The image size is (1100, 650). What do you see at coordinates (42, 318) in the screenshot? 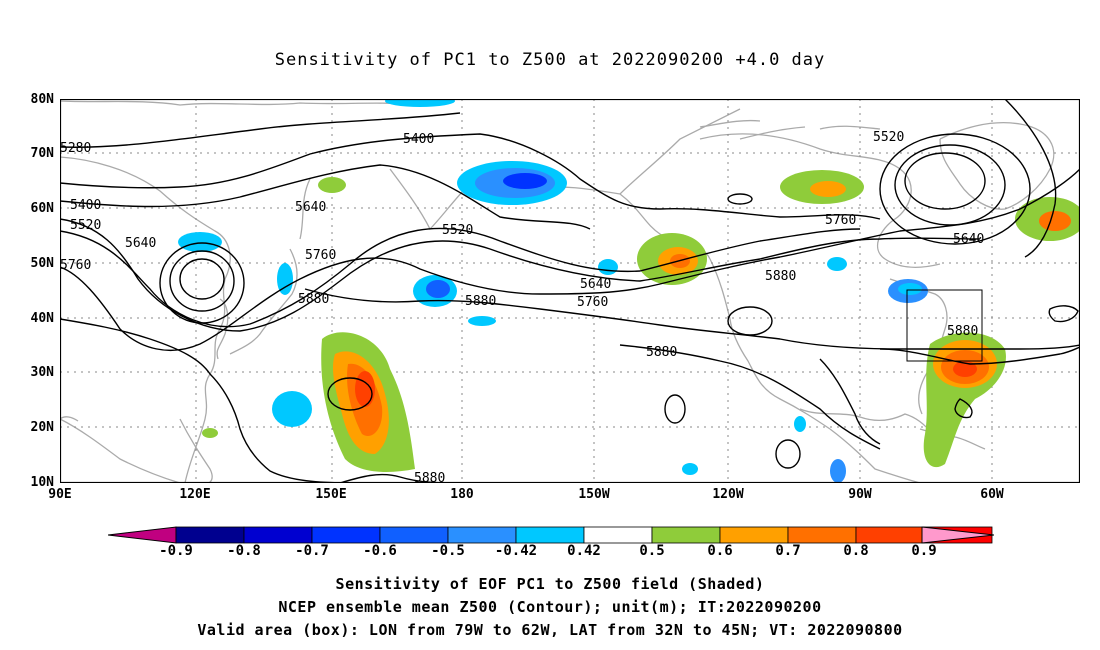
I see `lat-label-40n: 40N` at bounding box center [42, 318].